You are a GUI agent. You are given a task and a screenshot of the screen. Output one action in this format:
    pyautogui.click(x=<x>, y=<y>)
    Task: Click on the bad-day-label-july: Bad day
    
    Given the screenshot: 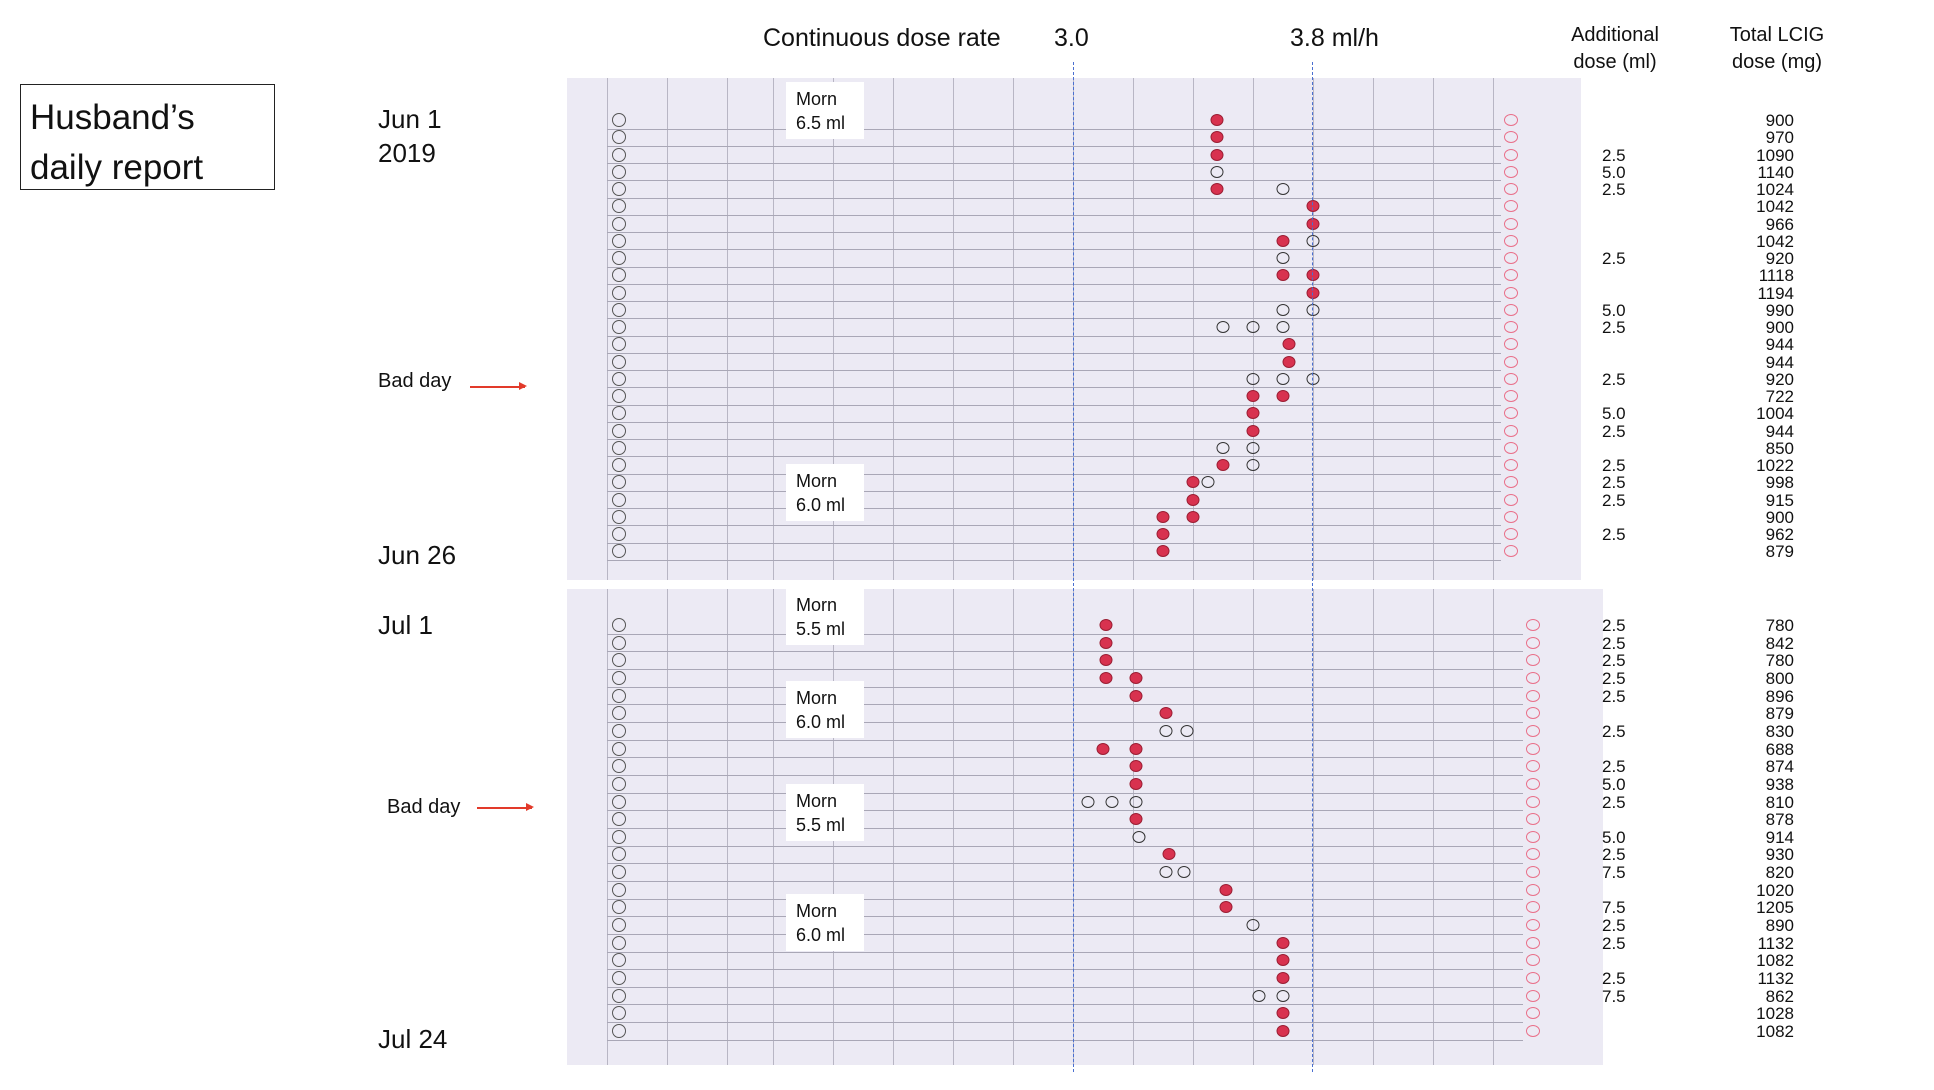 What is the action you would take?
    pyautogui.click(x=424, y=807)
    